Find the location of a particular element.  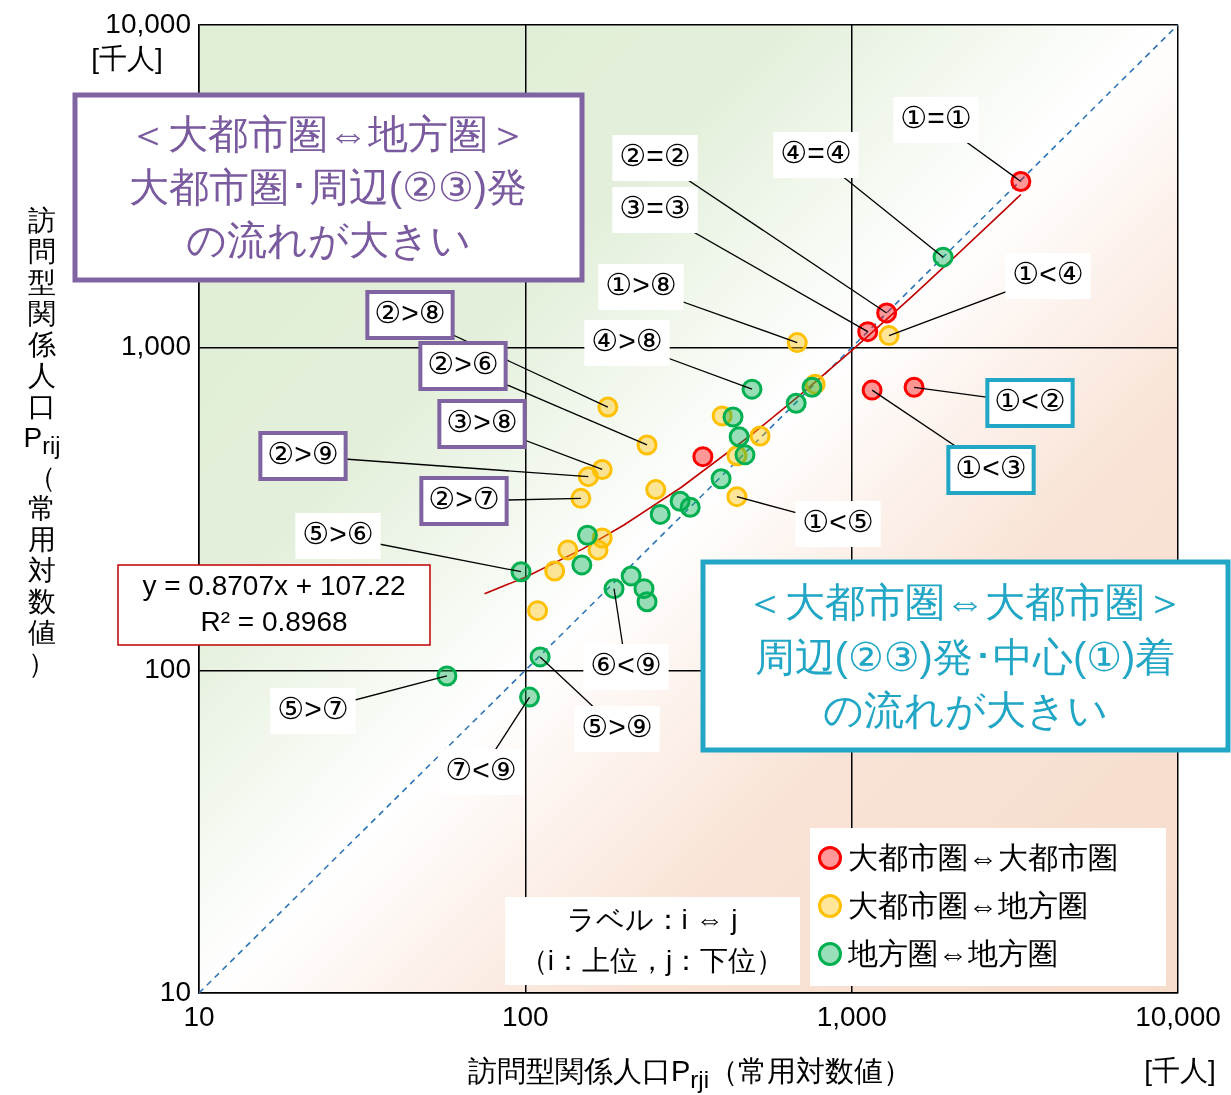

y-tick-label: 10,000 is located at coordinates (148, 23).